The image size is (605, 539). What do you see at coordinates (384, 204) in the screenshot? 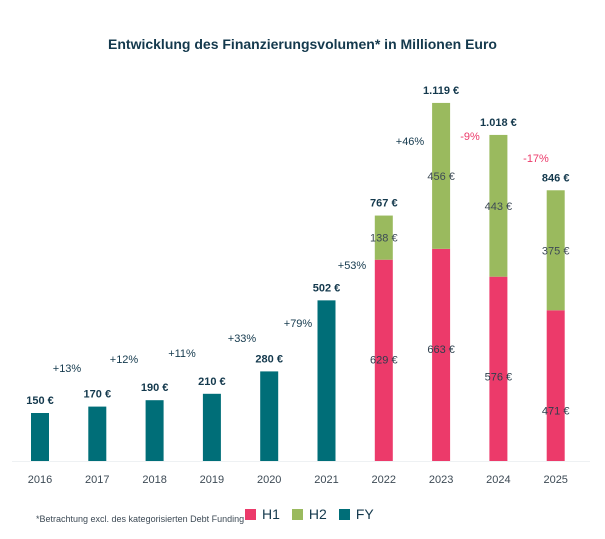
I see `total-label-2022: 767 €` at bounding box center [384, 204].